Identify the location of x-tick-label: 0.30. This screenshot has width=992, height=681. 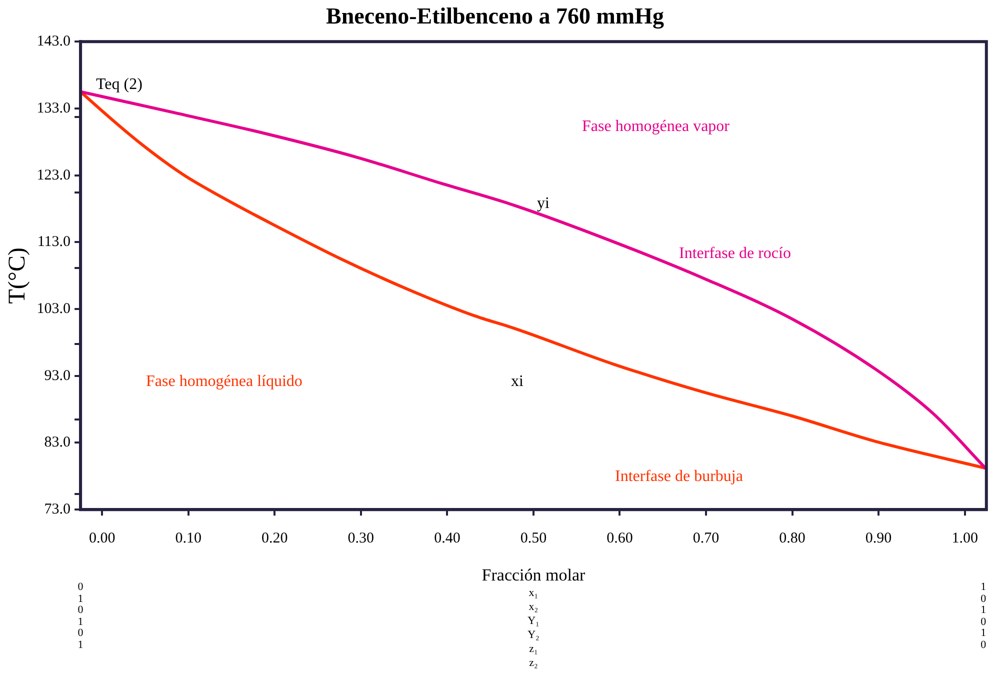
(361, 538).